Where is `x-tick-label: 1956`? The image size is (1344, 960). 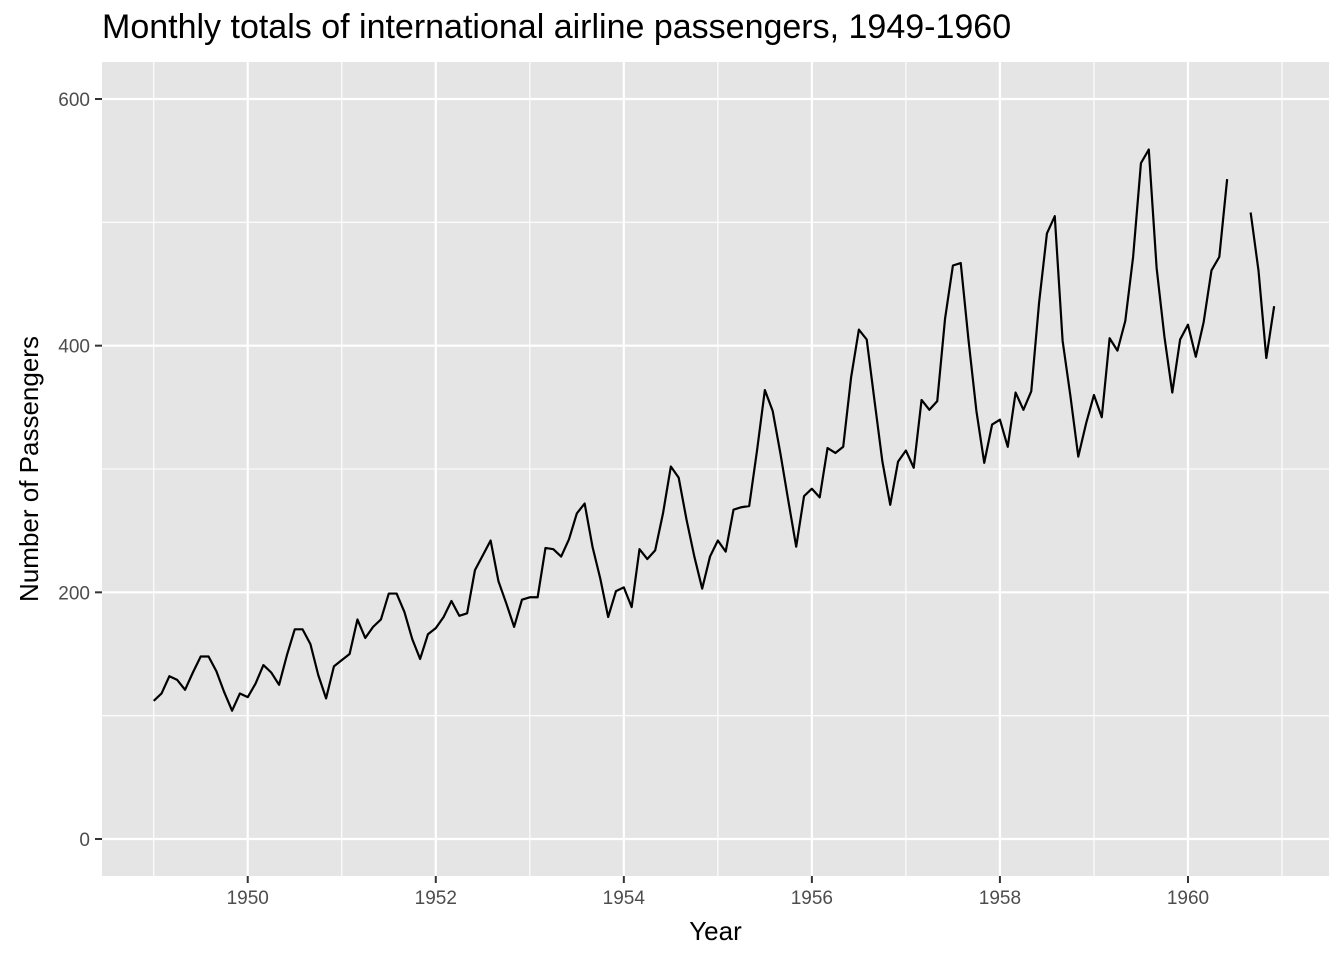 x-tick-label: 1956 is located at coordinates (812, 898).